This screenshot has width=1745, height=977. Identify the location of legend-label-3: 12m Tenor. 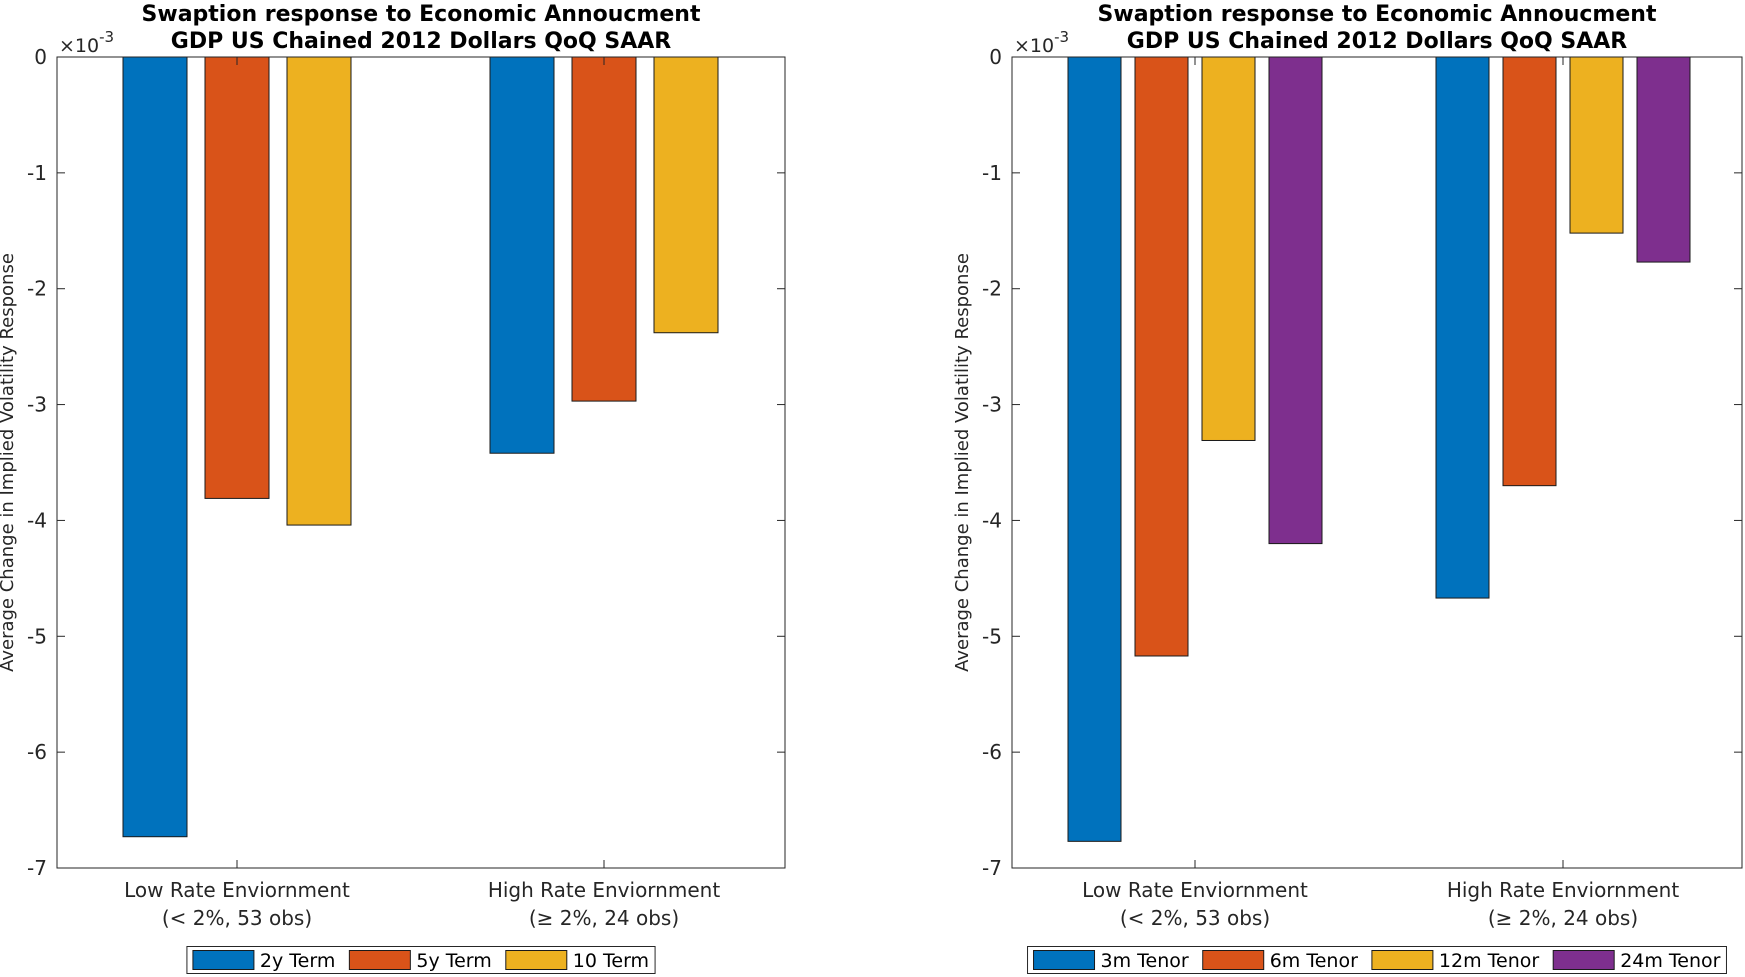
(1489, 961).